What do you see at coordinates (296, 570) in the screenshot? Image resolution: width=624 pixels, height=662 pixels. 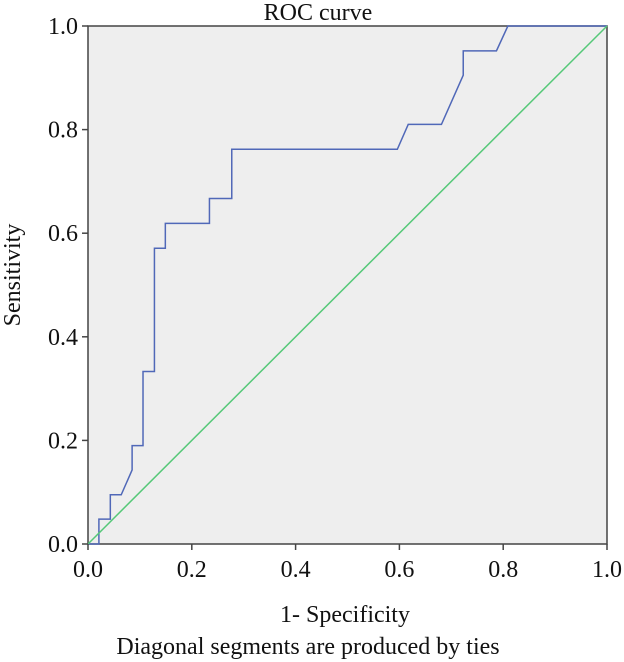 I see `x-tick-label: 0.4` at bounding box center [296, 570].